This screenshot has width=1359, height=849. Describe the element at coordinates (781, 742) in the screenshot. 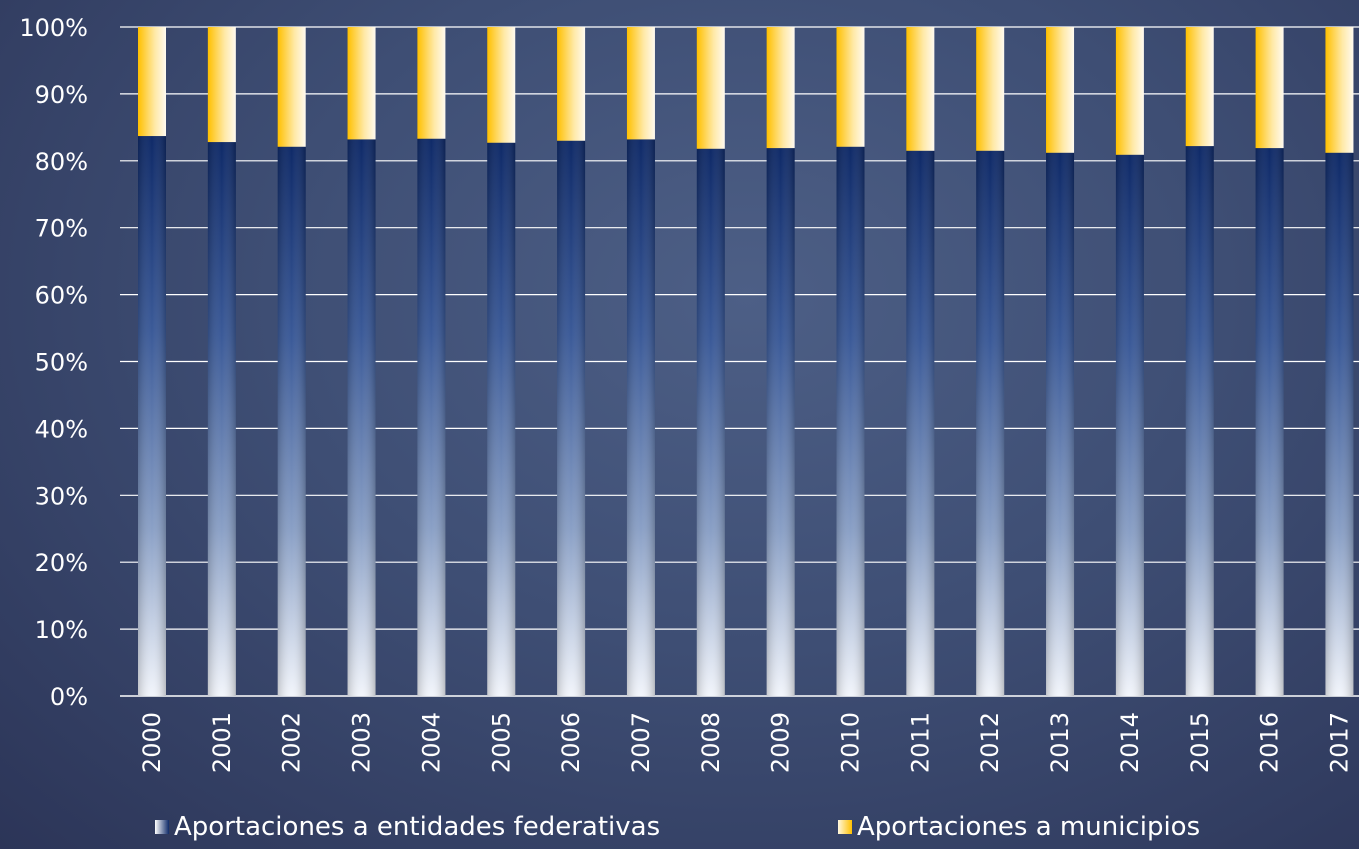

I see `x-tick-label: 2009` at that location.